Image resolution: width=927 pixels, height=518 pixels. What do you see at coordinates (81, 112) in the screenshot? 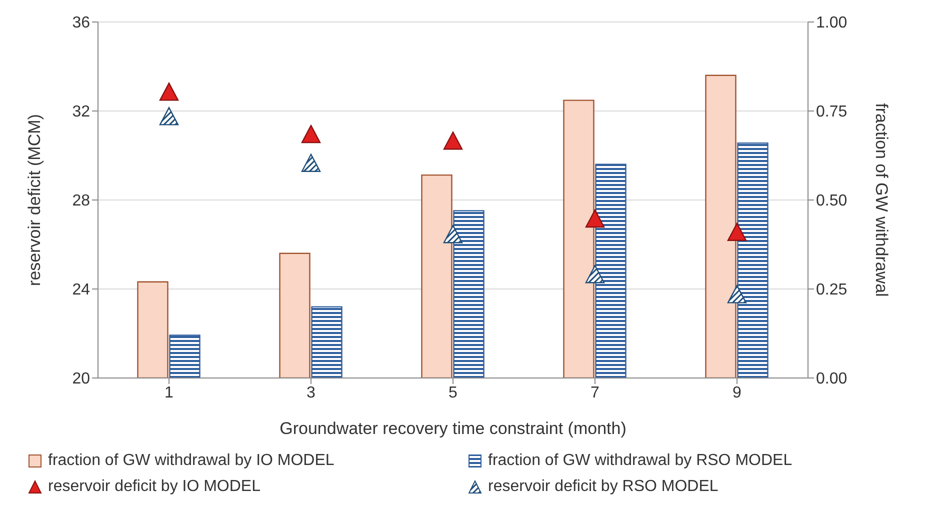
I see `y-tick-label: 32` at bounding box center [81, 112].